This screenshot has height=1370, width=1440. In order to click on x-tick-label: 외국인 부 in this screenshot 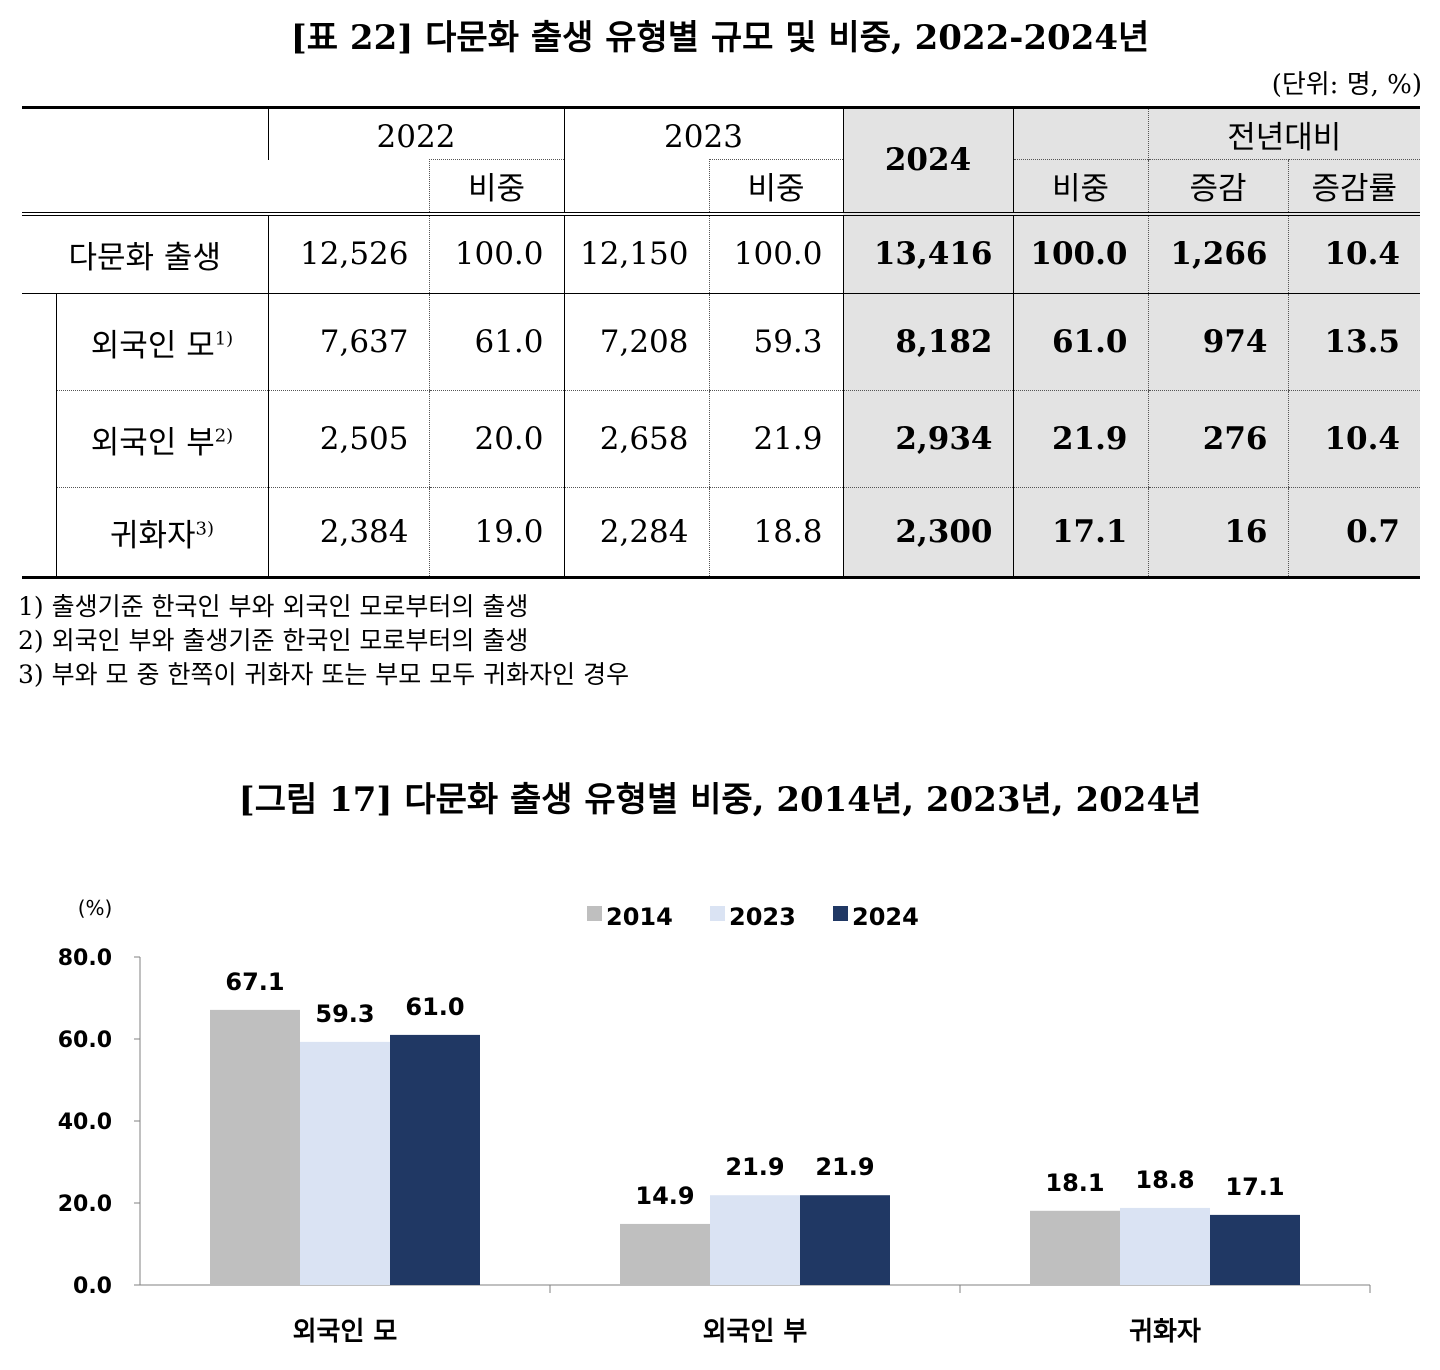, I will do `click(755, 1332)`.